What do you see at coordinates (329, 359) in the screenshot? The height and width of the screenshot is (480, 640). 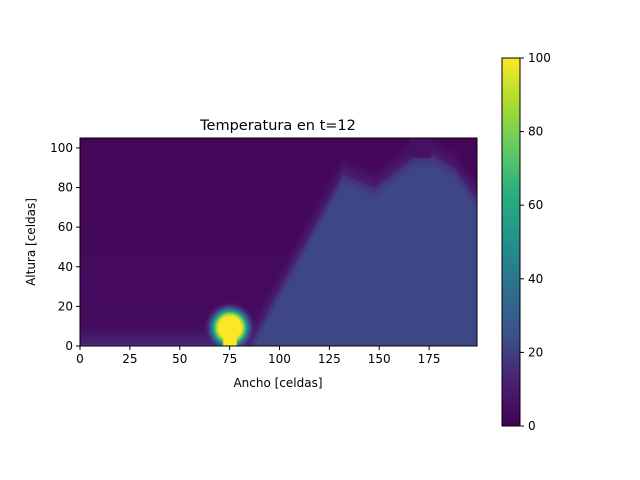 I see `x-tick-label: 125` at bounding box center [329, 359].